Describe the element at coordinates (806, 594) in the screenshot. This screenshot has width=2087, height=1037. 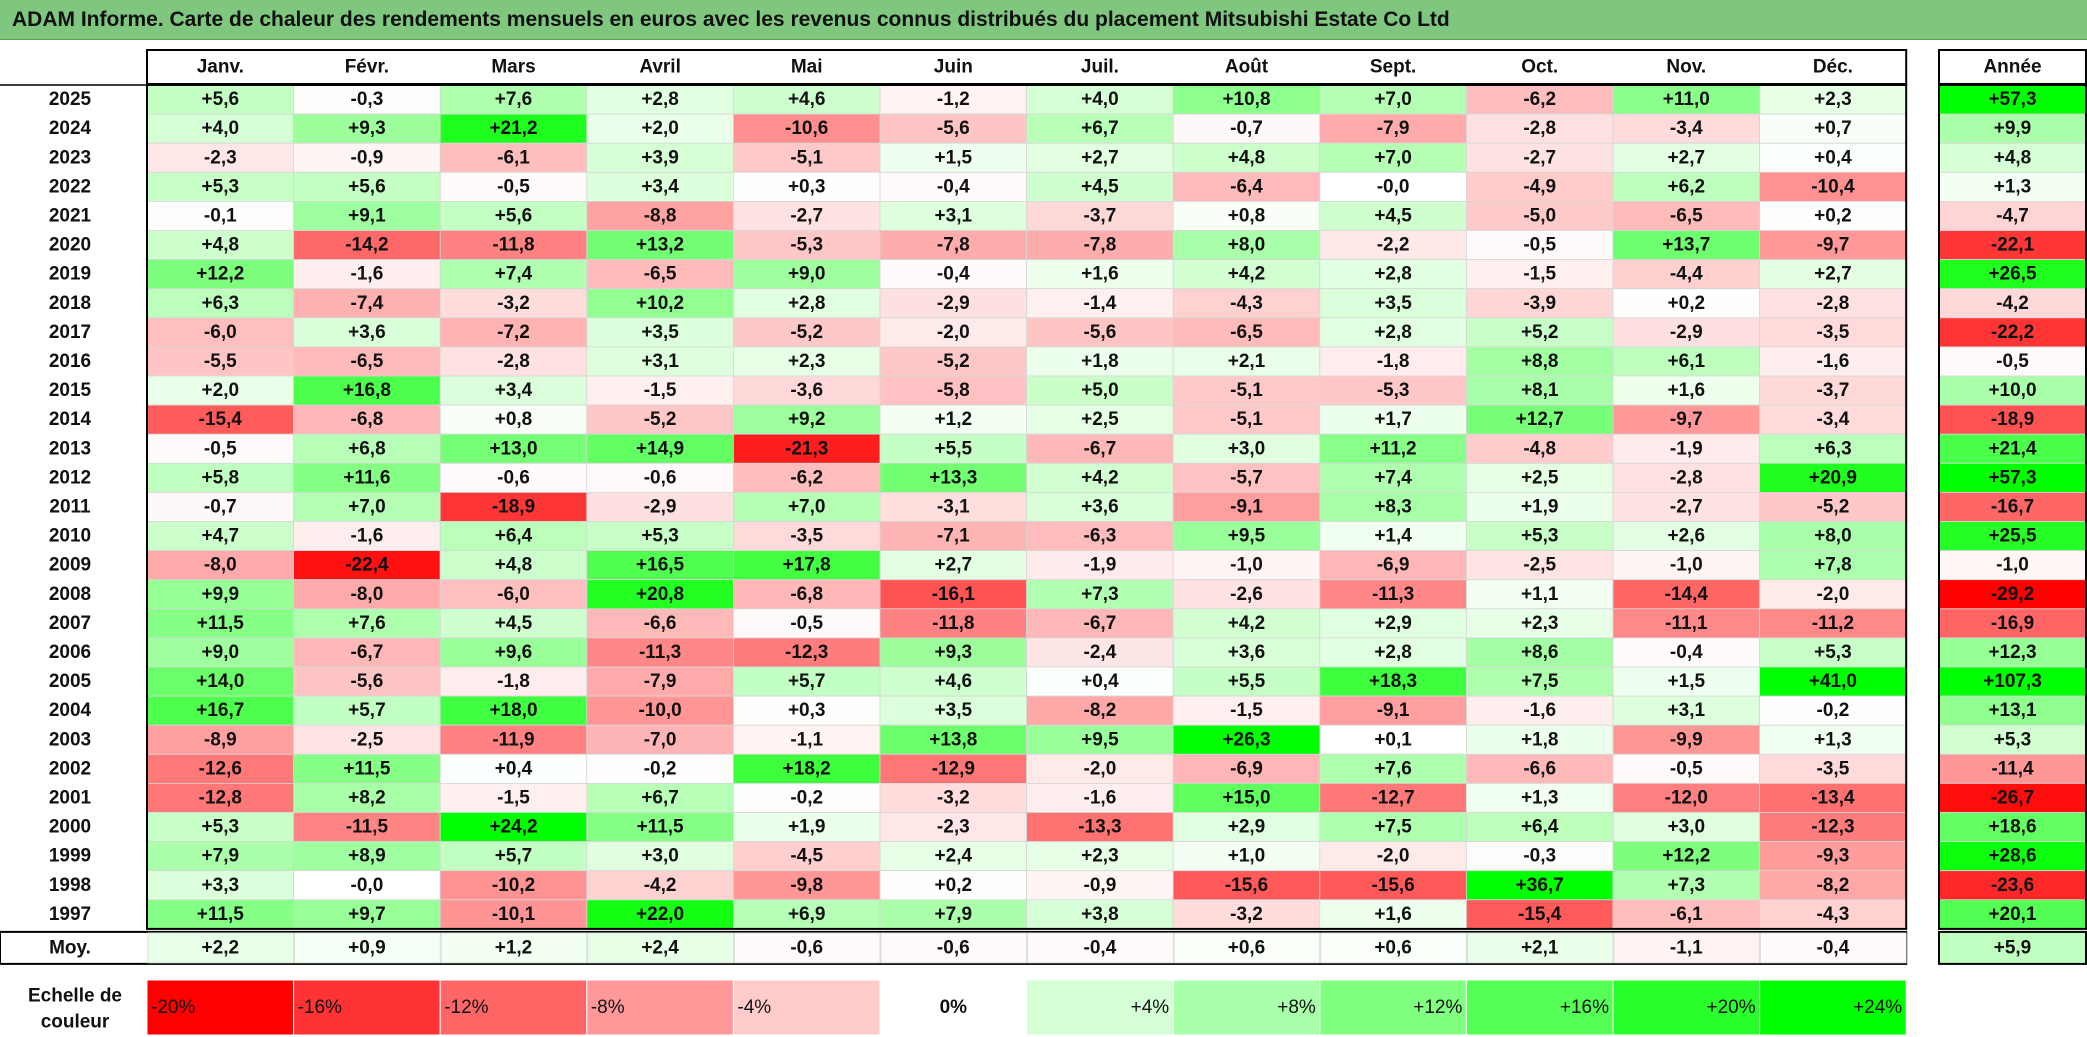
I see `heatmap-cell-label: -6,8` at that location.